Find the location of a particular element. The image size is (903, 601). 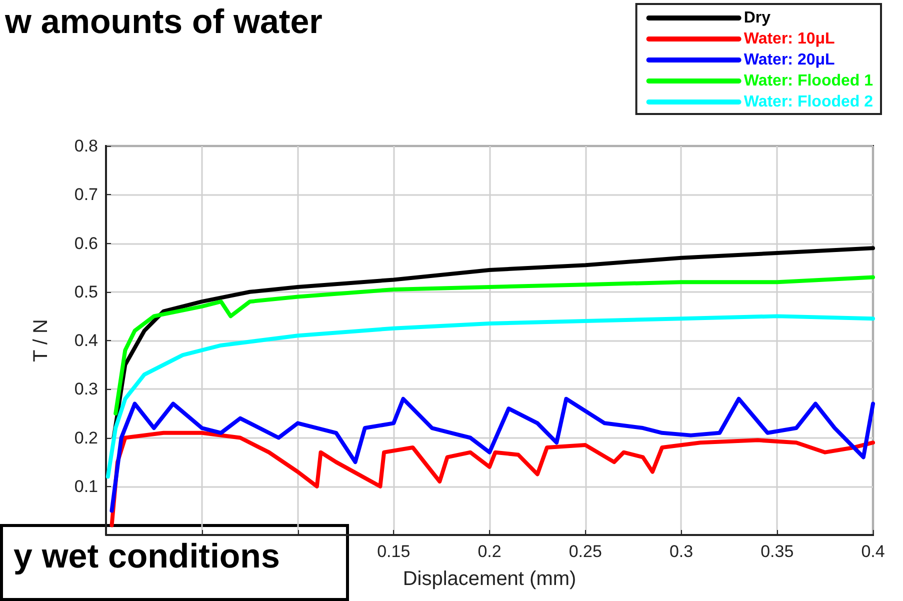

text: Water: Flooded 1 is located at coordinates (809, 81).